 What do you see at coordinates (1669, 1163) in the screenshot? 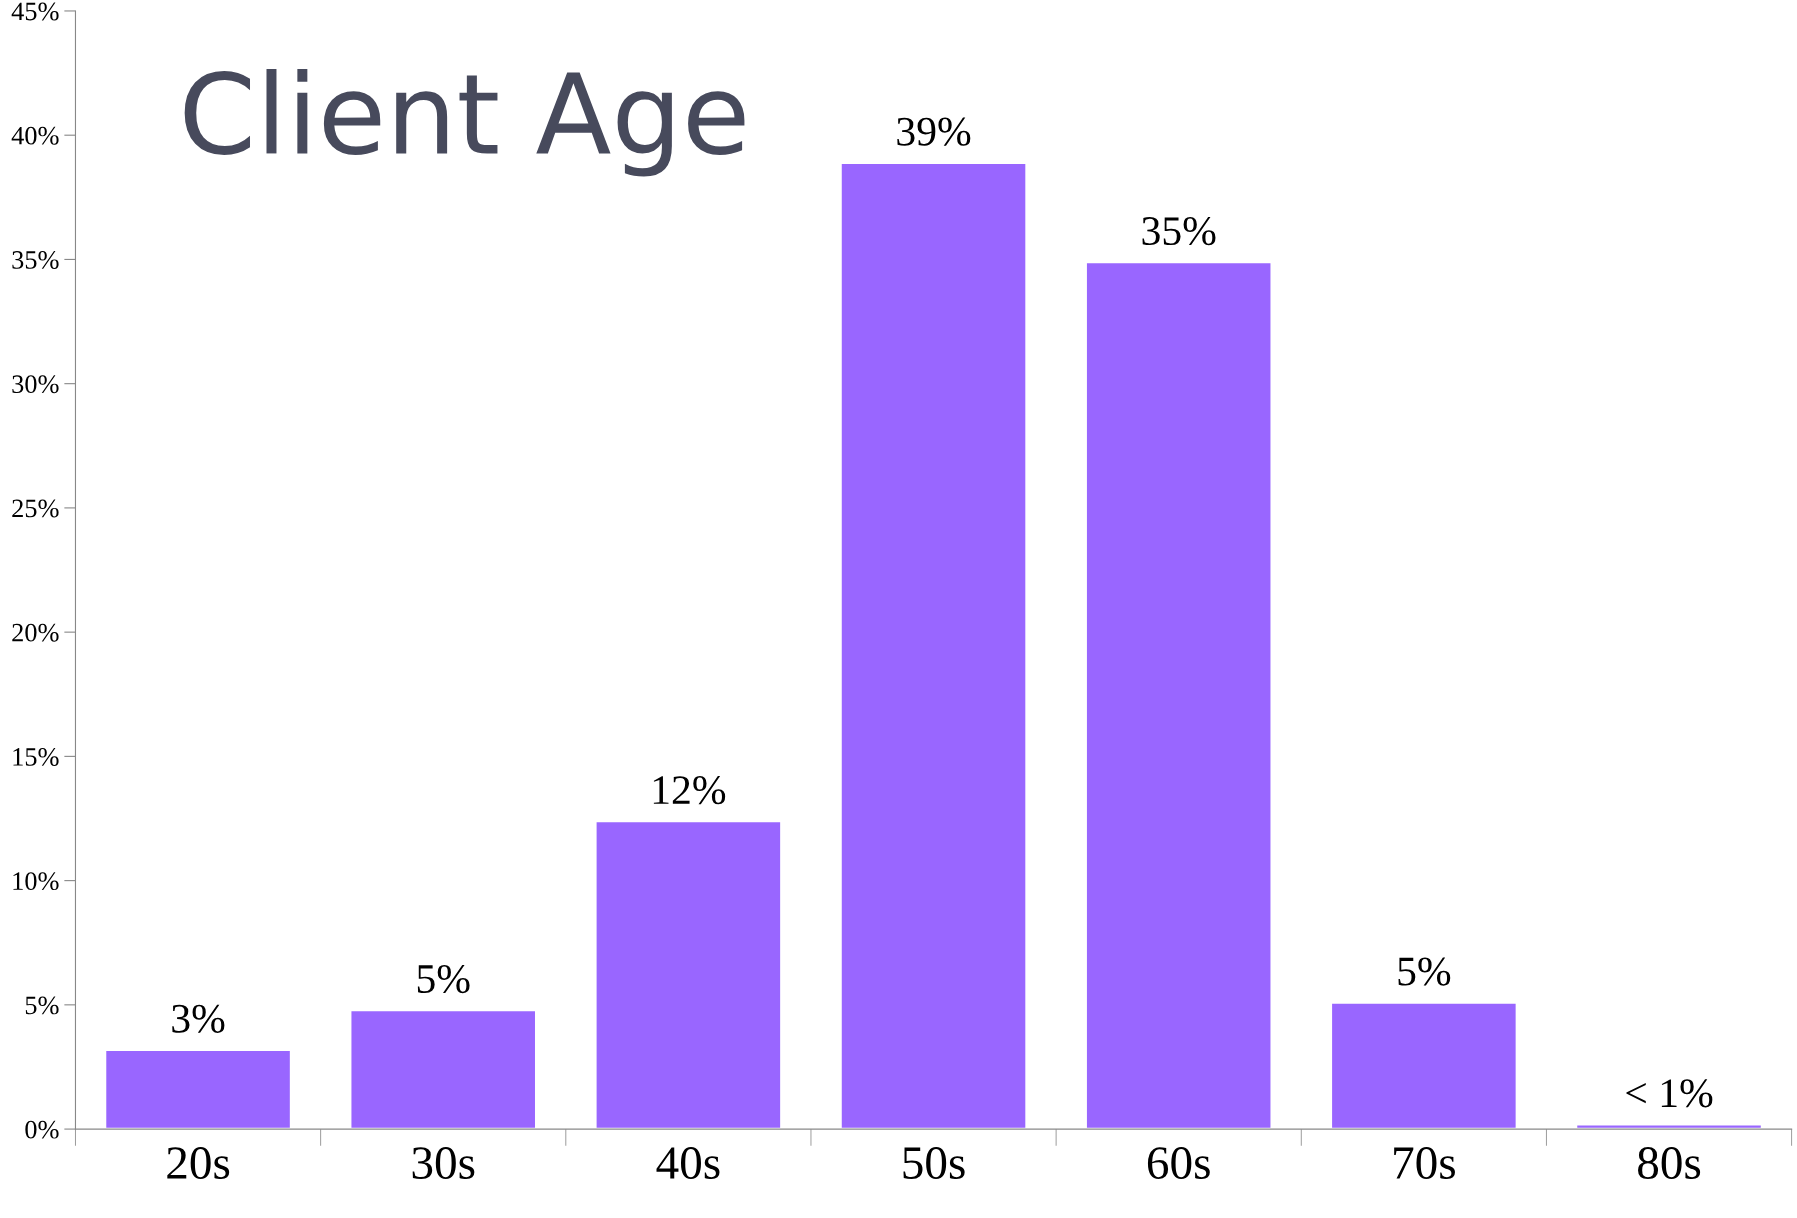
I see `x-tick-label: 80s` at bounding box center [1669, 1163].